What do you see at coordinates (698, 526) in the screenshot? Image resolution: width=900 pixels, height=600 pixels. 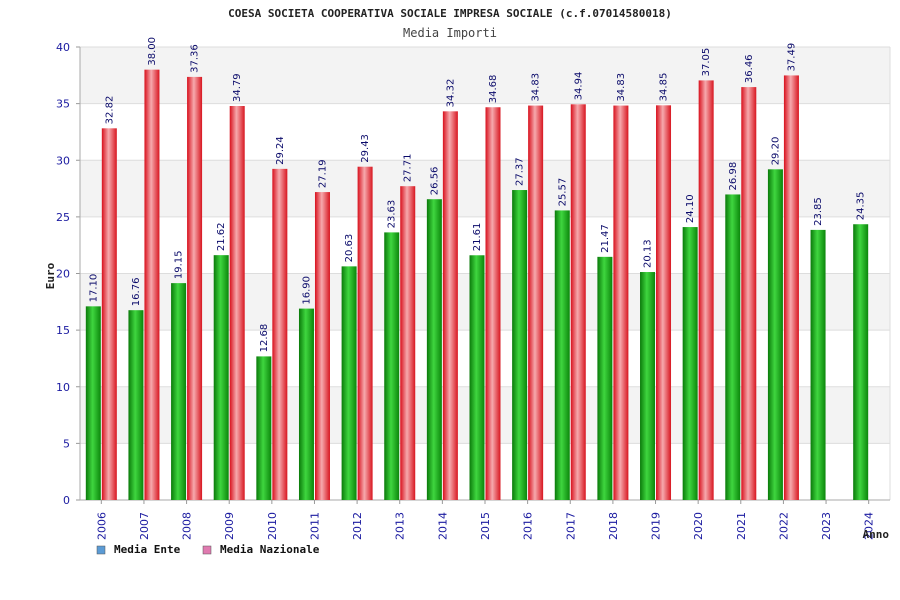 I see `x-tick-label: 2020` at bounding box center [698, 526].